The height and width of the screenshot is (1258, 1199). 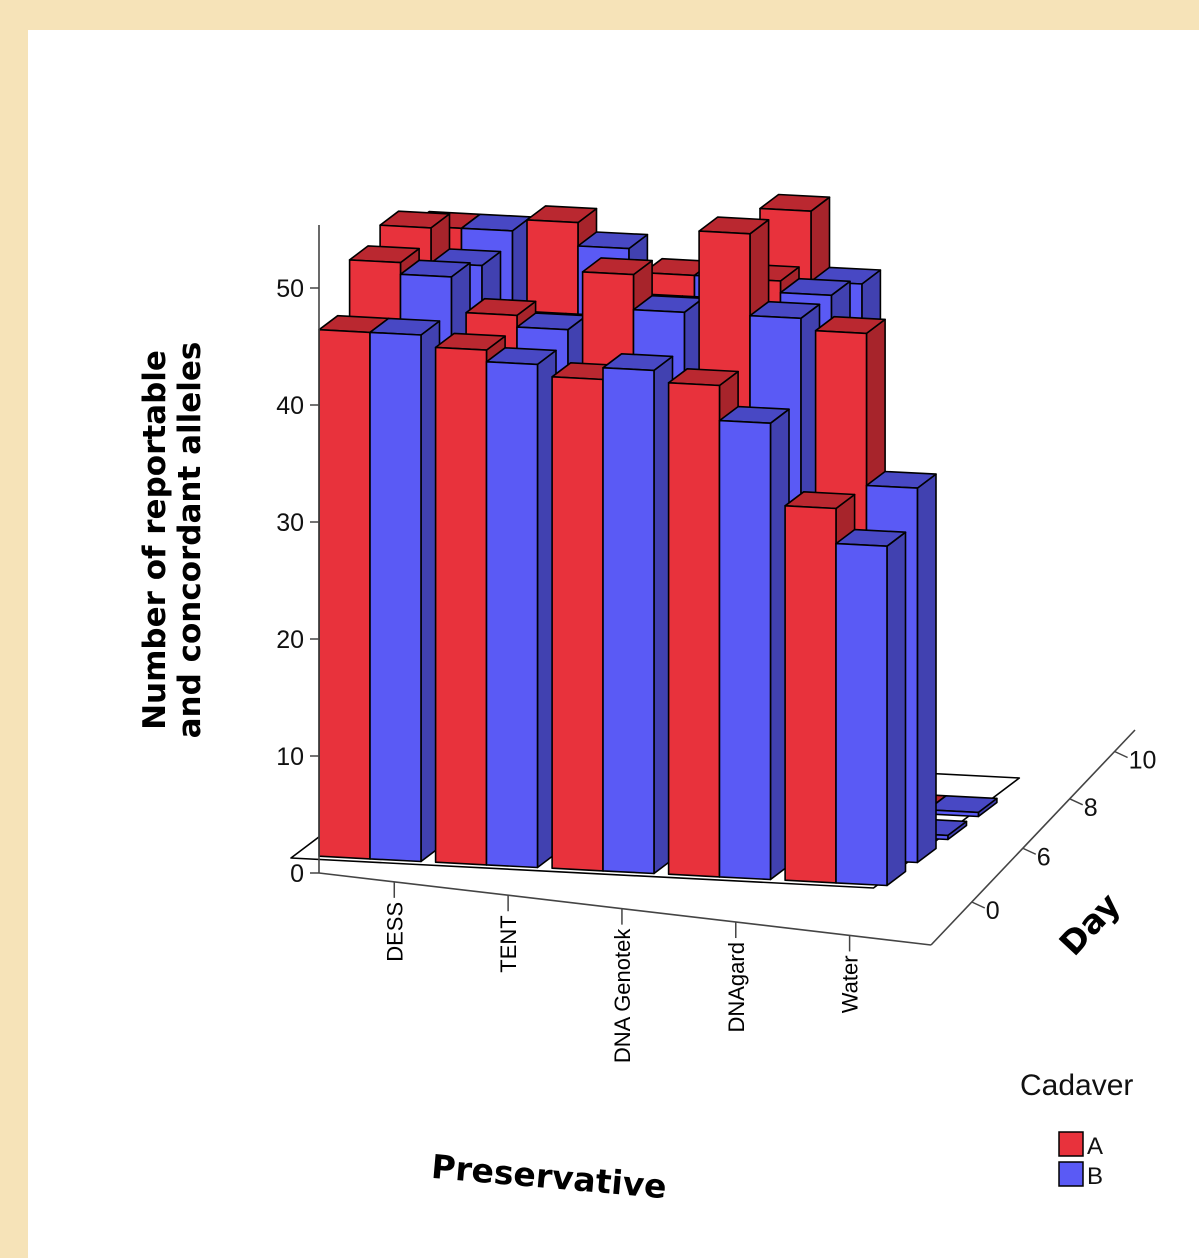 I want to click on day-tick-label-6: 6, so click(x=1044, y=857).